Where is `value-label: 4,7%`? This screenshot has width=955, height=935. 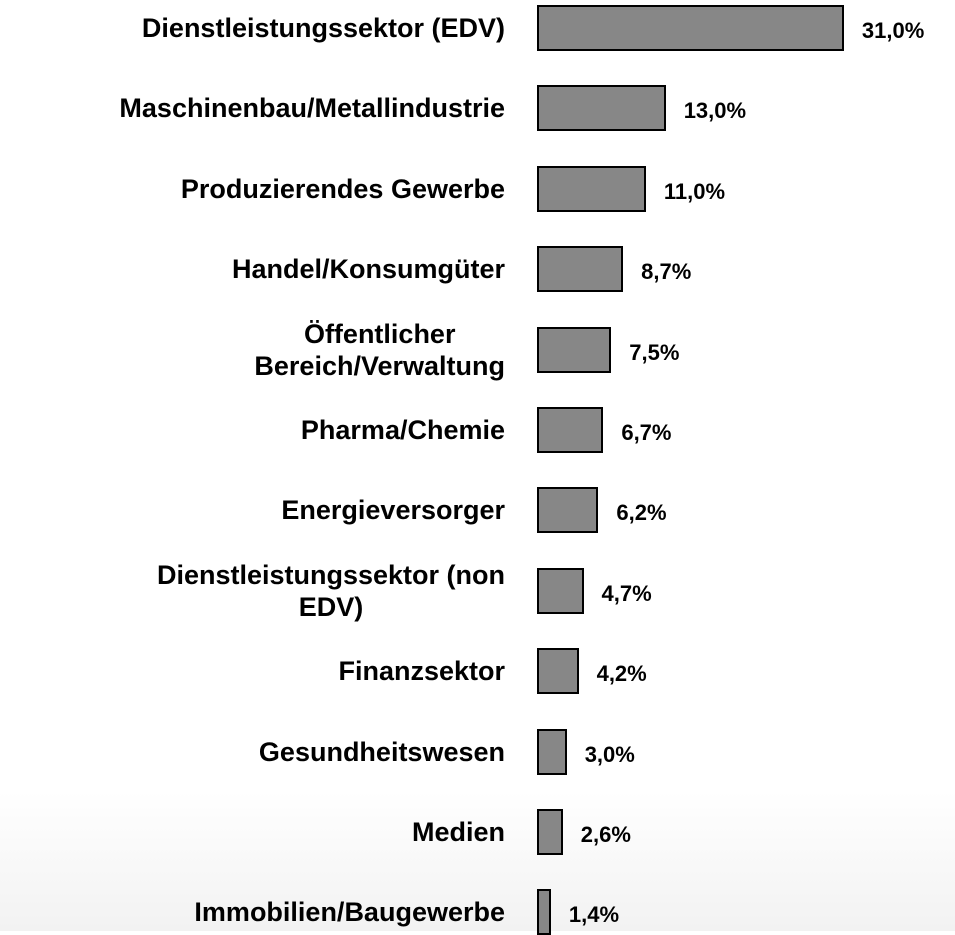 value-label: 4,7% is located at coordinates (626, 593).